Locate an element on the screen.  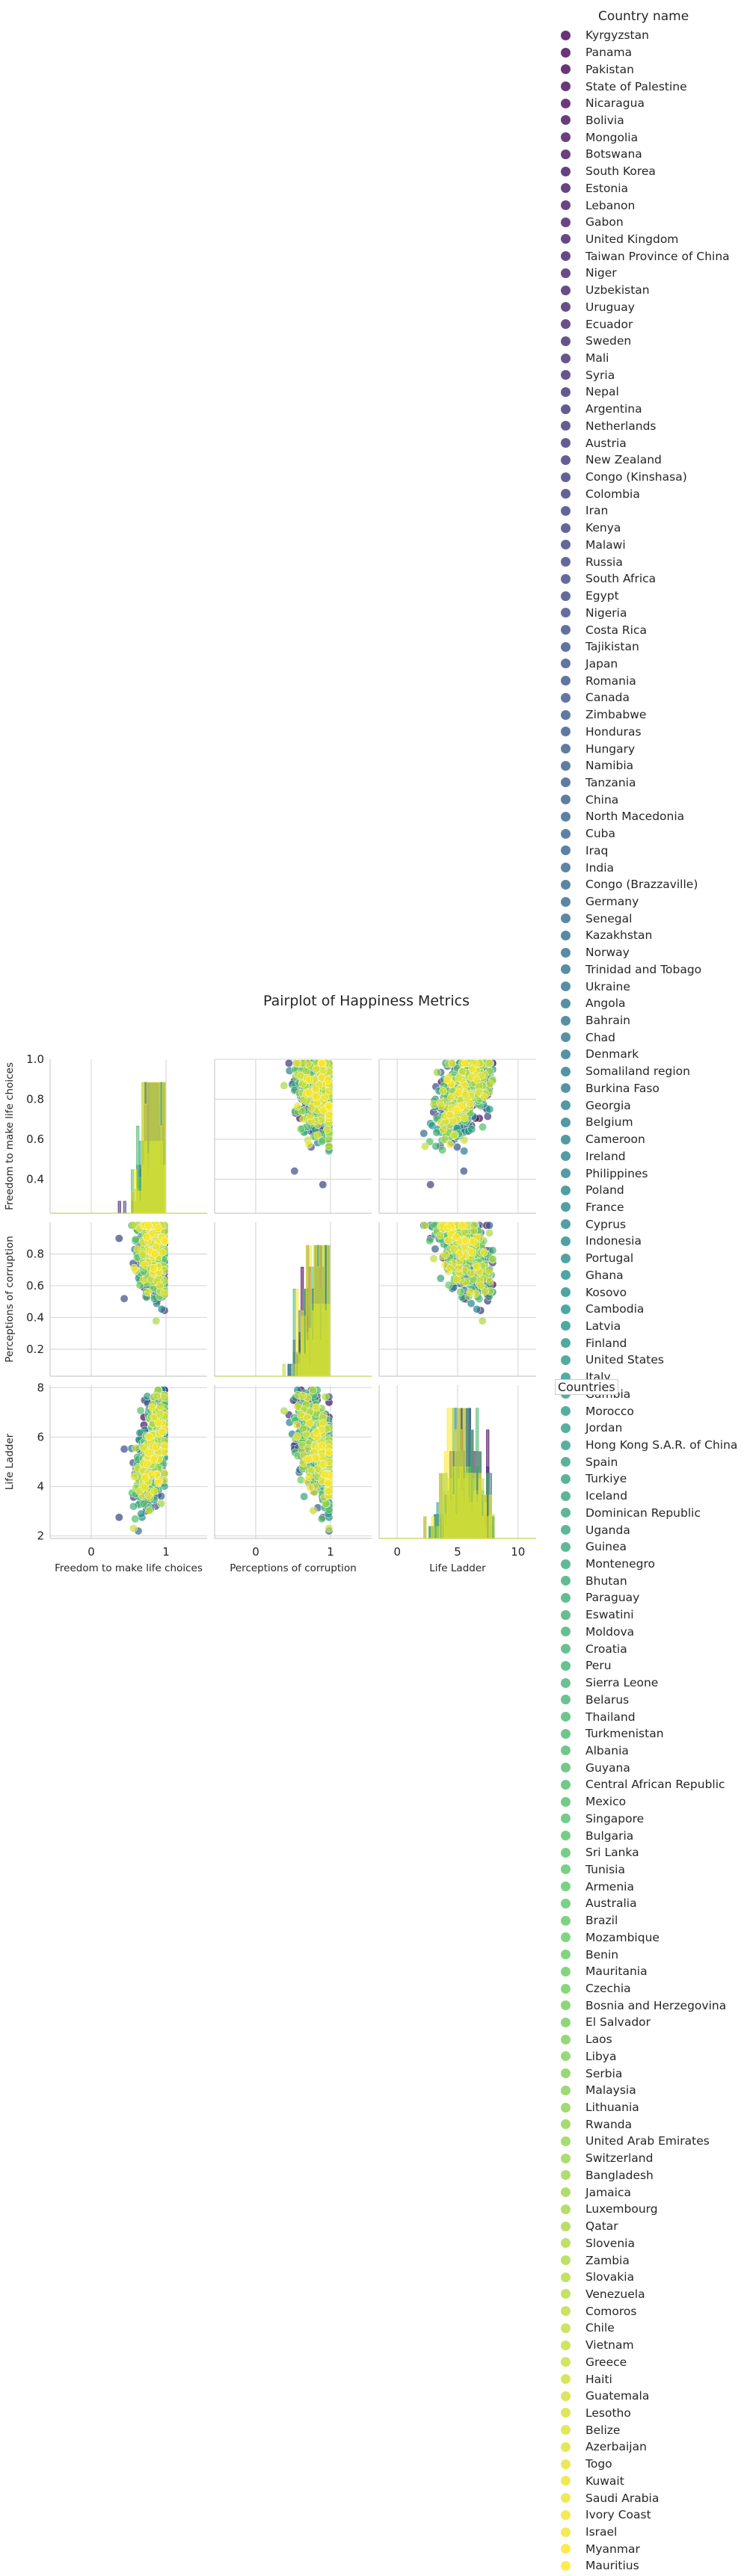
legend-label: Poland is located at coordinates (604, 1190).